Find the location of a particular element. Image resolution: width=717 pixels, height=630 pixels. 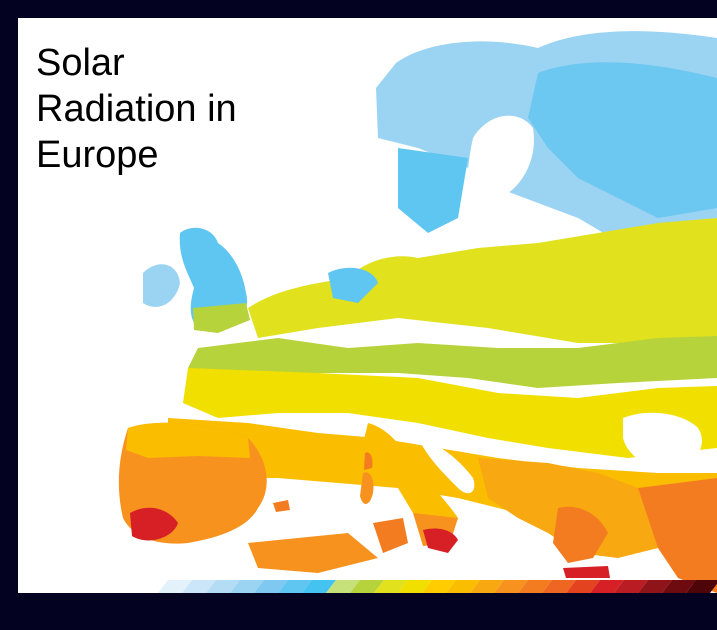

region-green-band is located at coordinates (452, 362).